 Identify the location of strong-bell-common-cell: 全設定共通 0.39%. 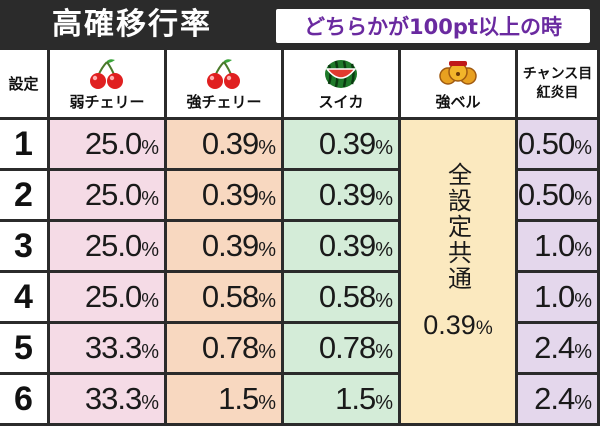
(459, 273).